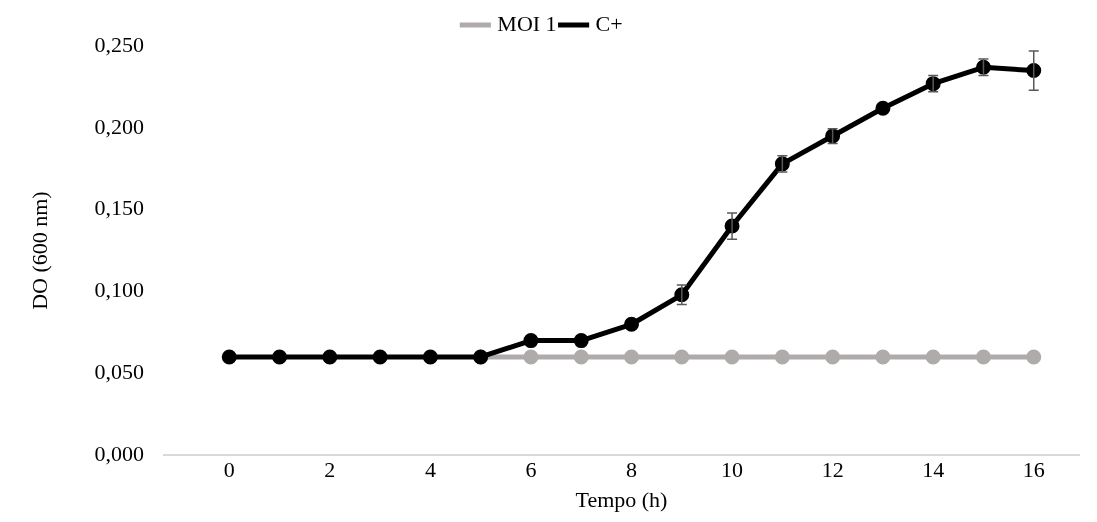  Describe the element at coordinates (119, 290) in the screenshot. I see `y-tick-label: 0,100` at that location.